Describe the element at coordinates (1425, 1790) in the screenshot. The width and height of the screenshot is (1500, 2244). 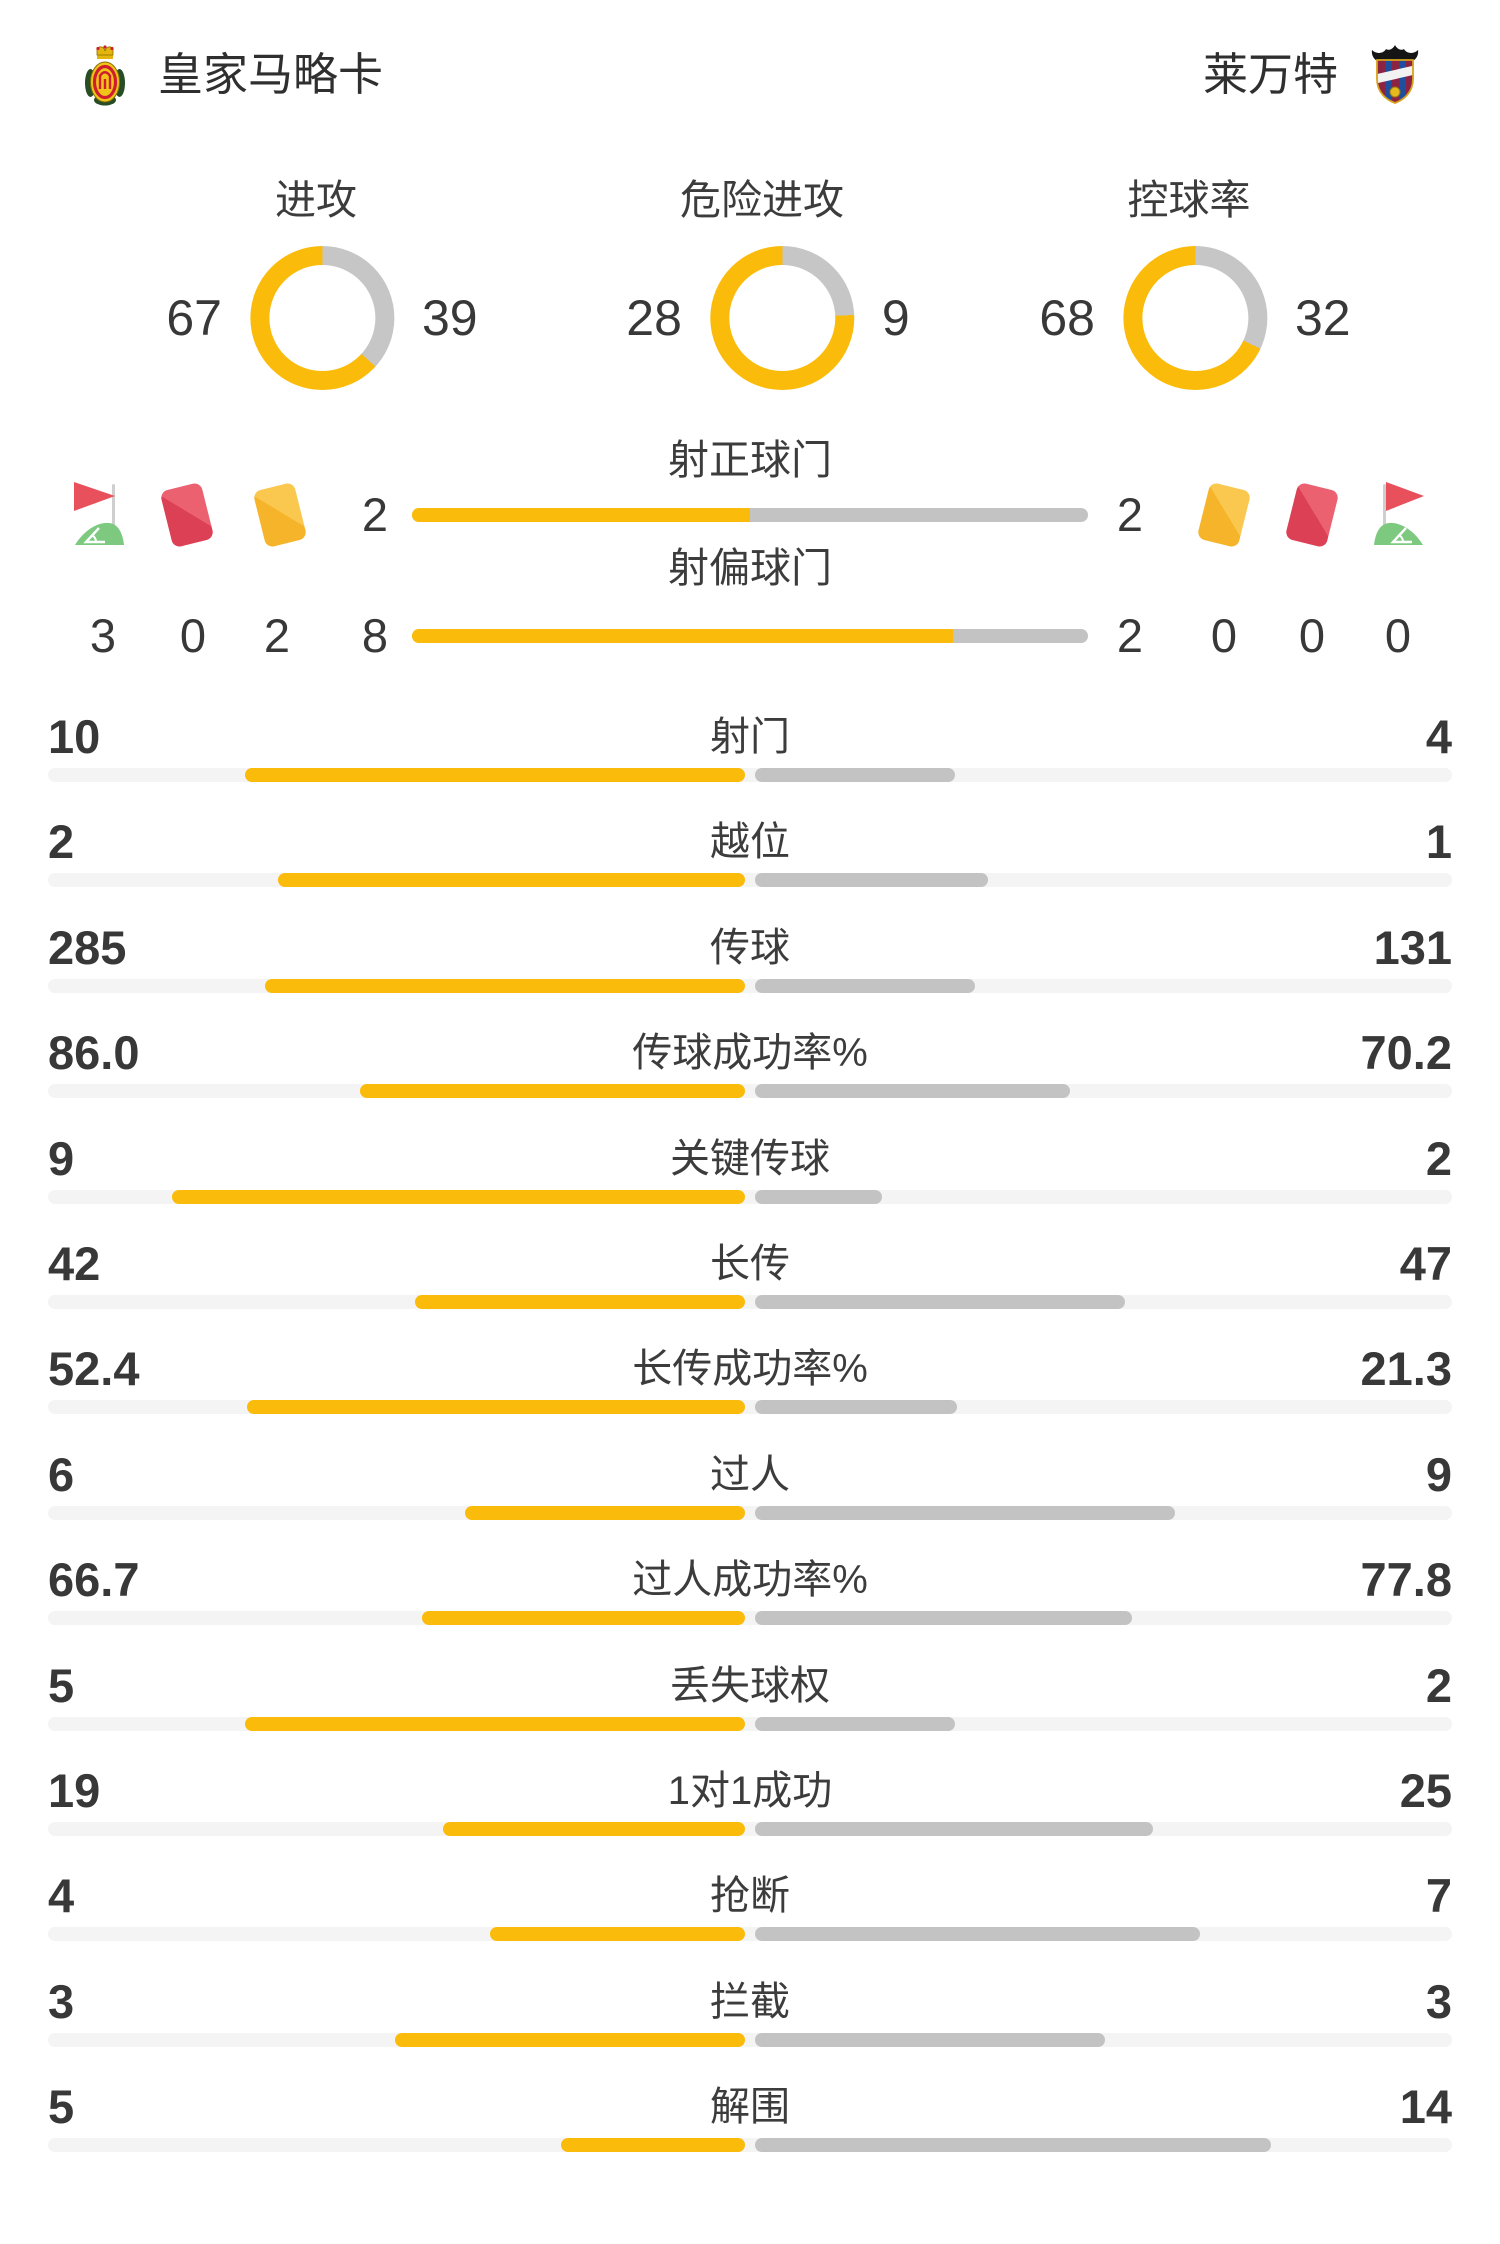
I see `stat-away-value: 25` at that location.